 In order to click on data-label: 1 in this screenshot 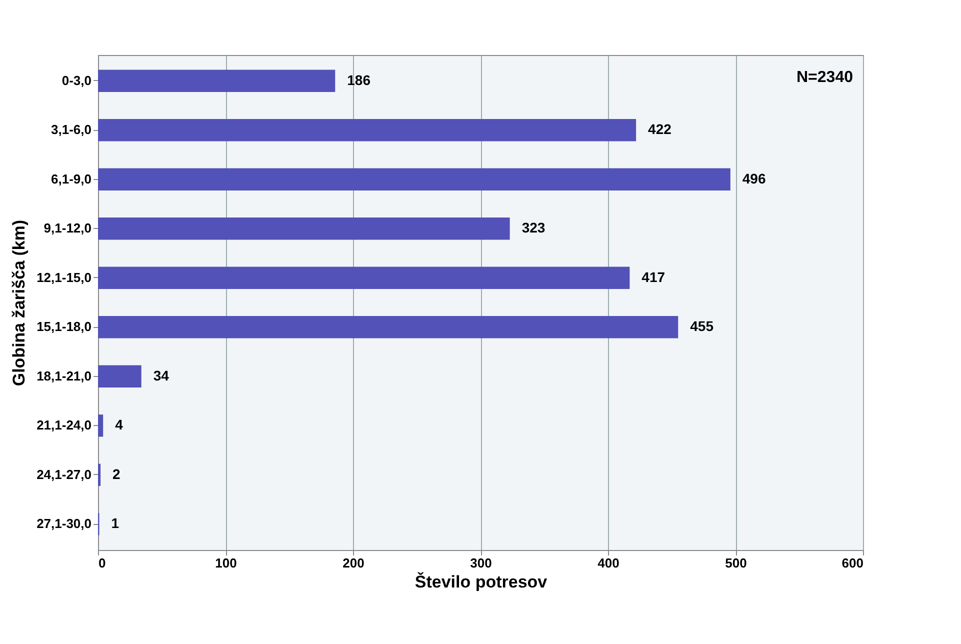, I will do `click(115, 523)`.